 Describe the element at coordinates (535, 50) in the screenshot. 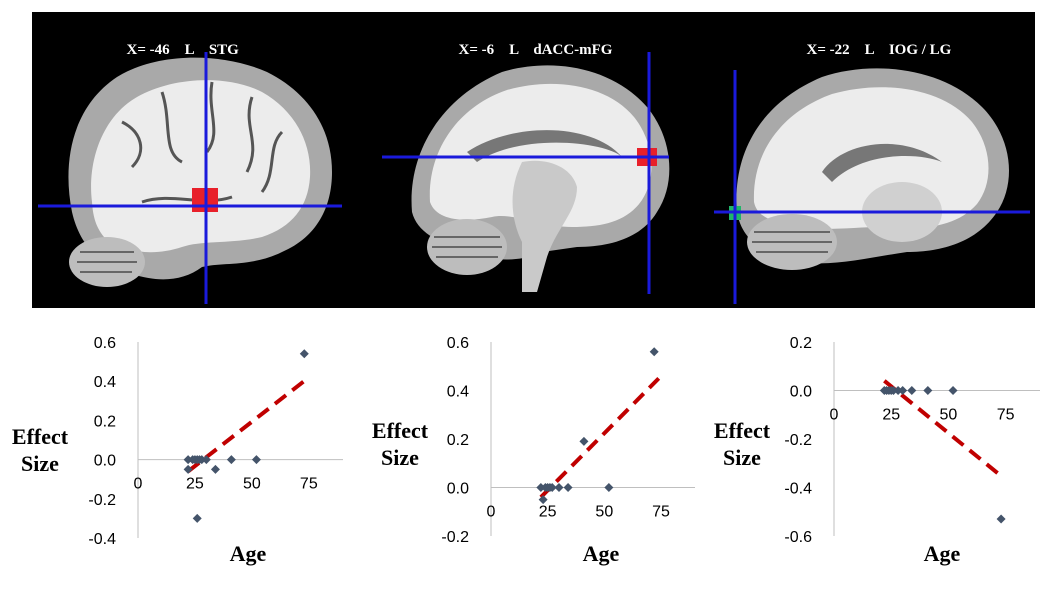

I see `panel-coordinate-label: X= -6 L dACC-mFG` at that location.